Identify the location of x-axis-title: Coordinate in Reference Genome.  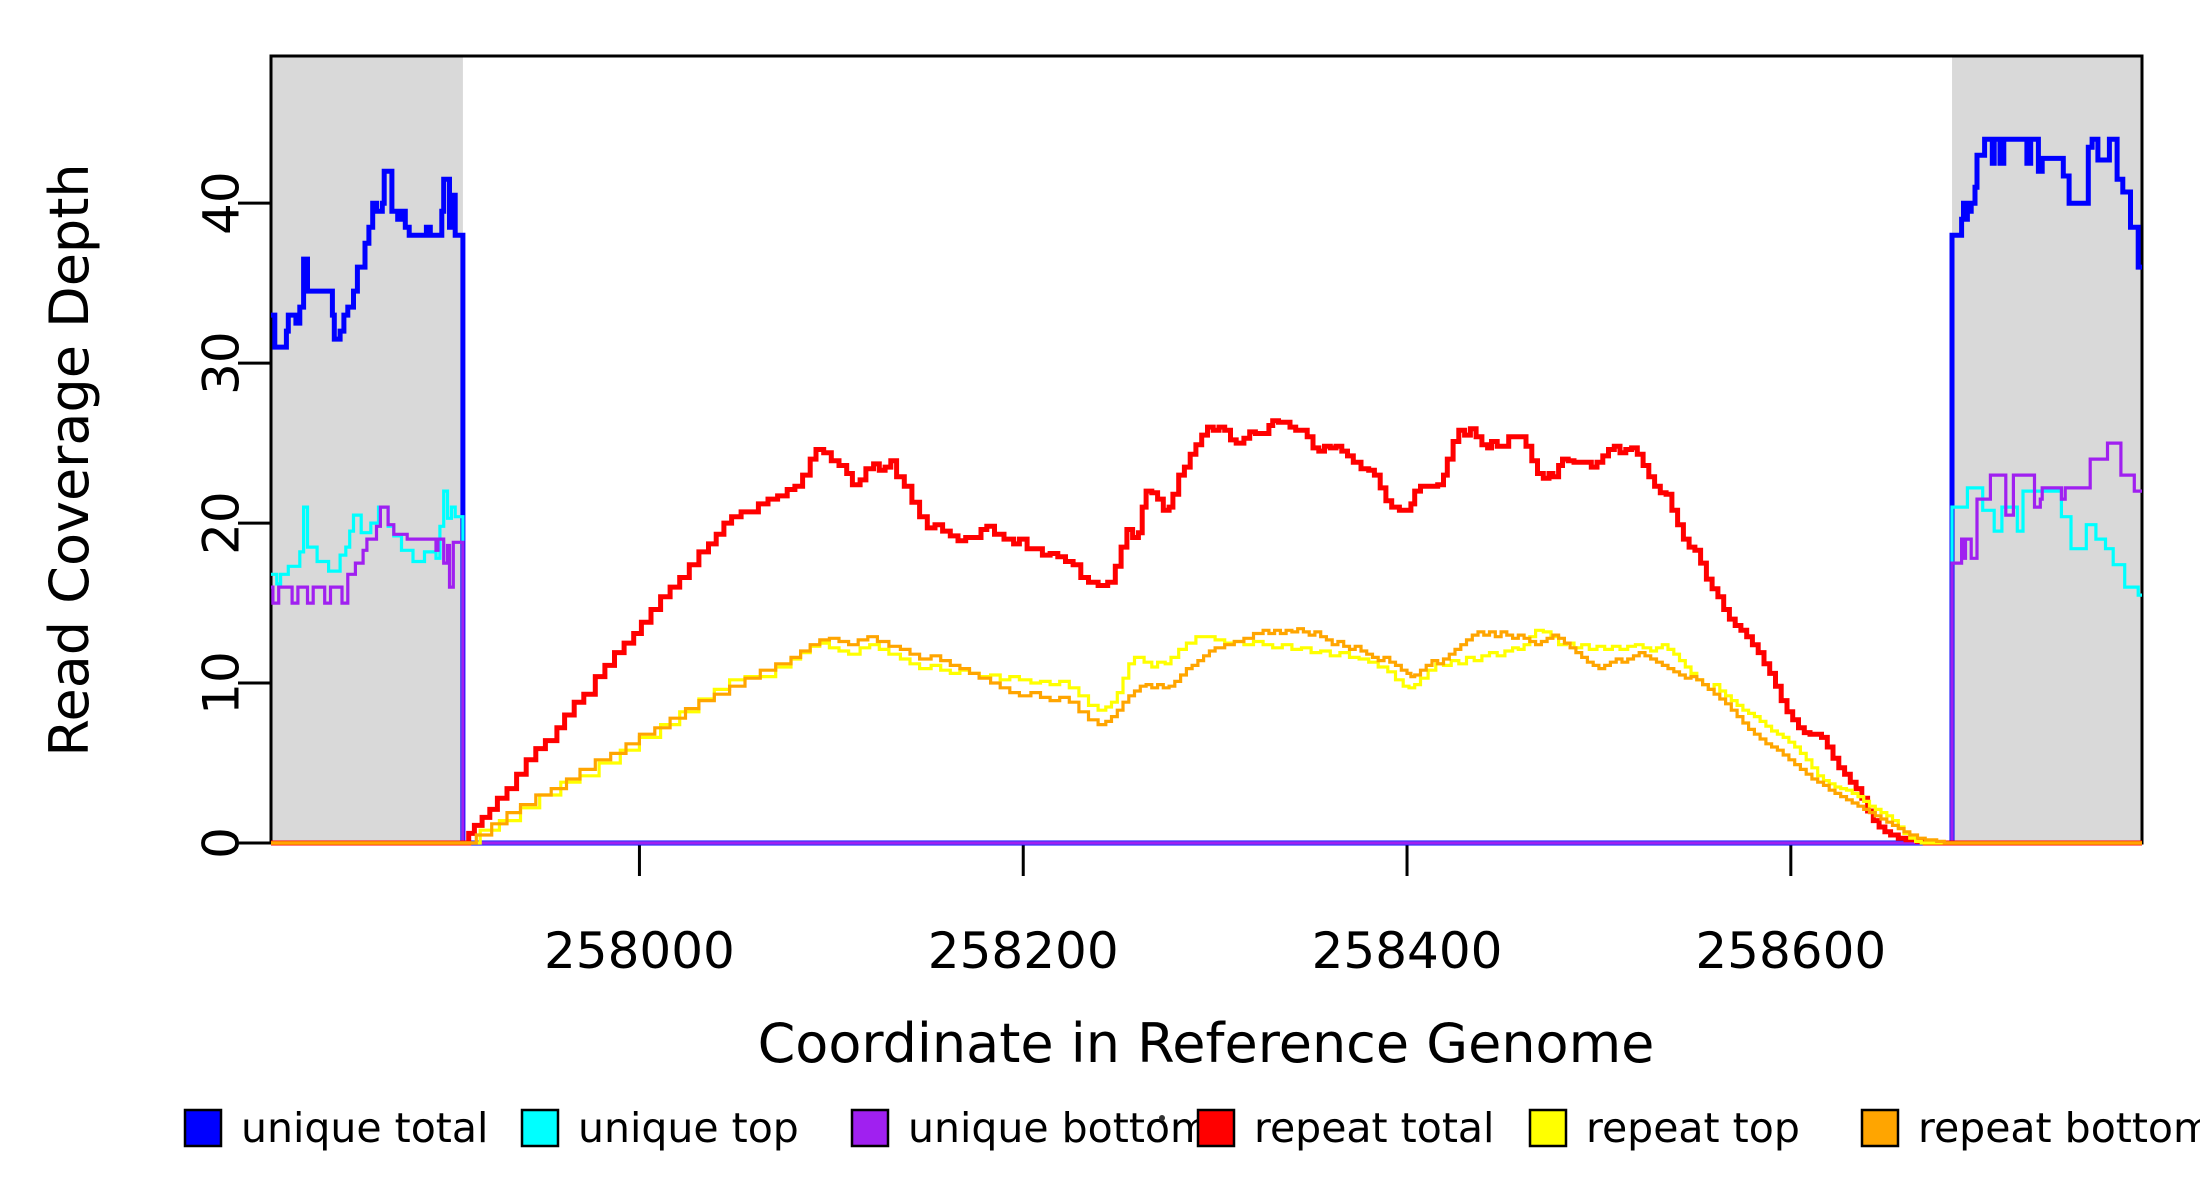
(1206, 1043).